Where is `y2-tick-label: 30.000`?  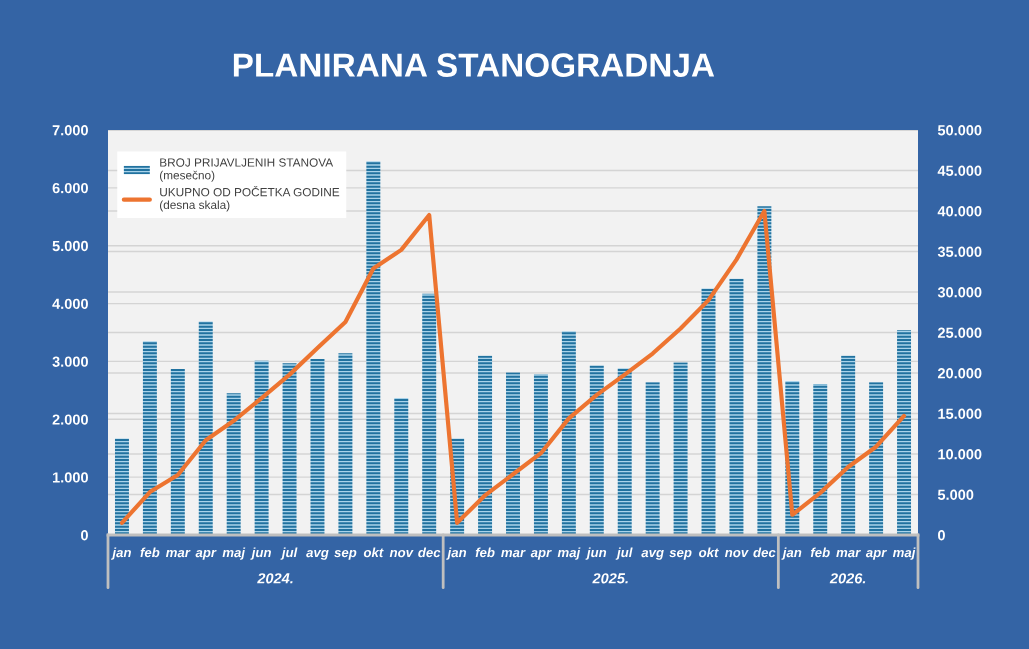
y2-tick-label: 30.000 is located at coordinates (959, 292).